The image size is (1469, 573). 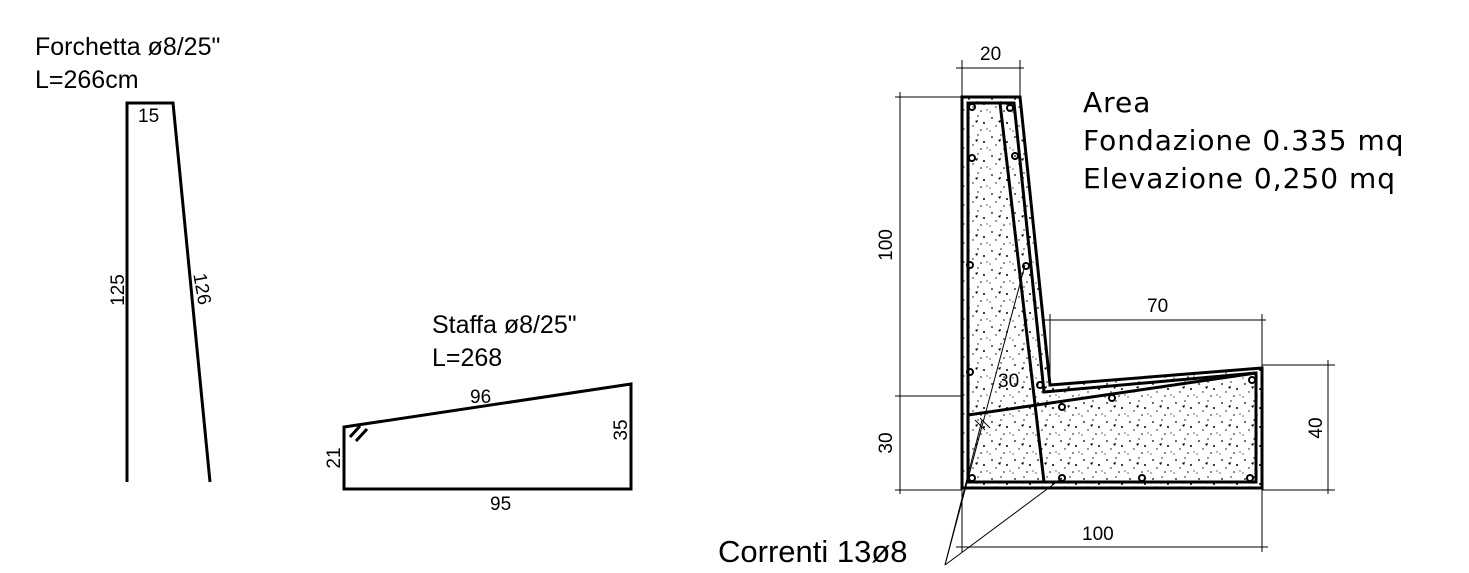 What do you see at coordinates (118, 290) in the screenshot?
I see `fork-dim: 125` at bounding box center [118, 290].